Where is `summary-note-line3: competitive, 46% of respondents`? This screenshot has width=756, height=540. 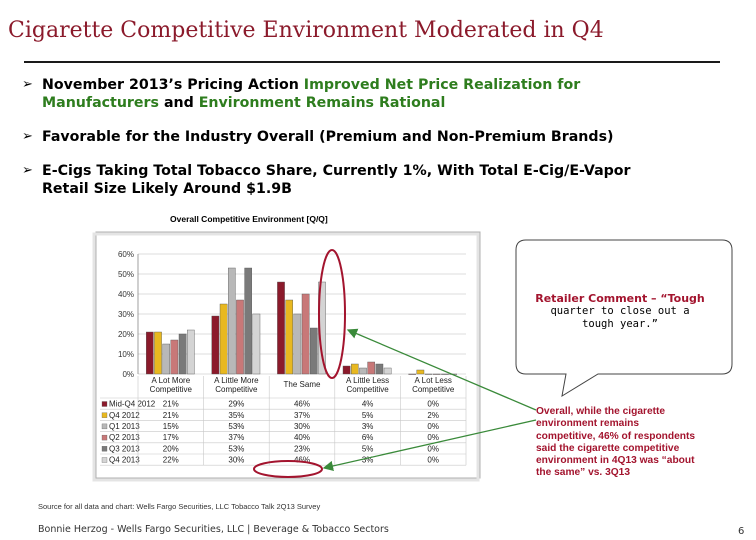
summary-note-line3: competitive, 46% of respondents is located at coordinates (616, 436).